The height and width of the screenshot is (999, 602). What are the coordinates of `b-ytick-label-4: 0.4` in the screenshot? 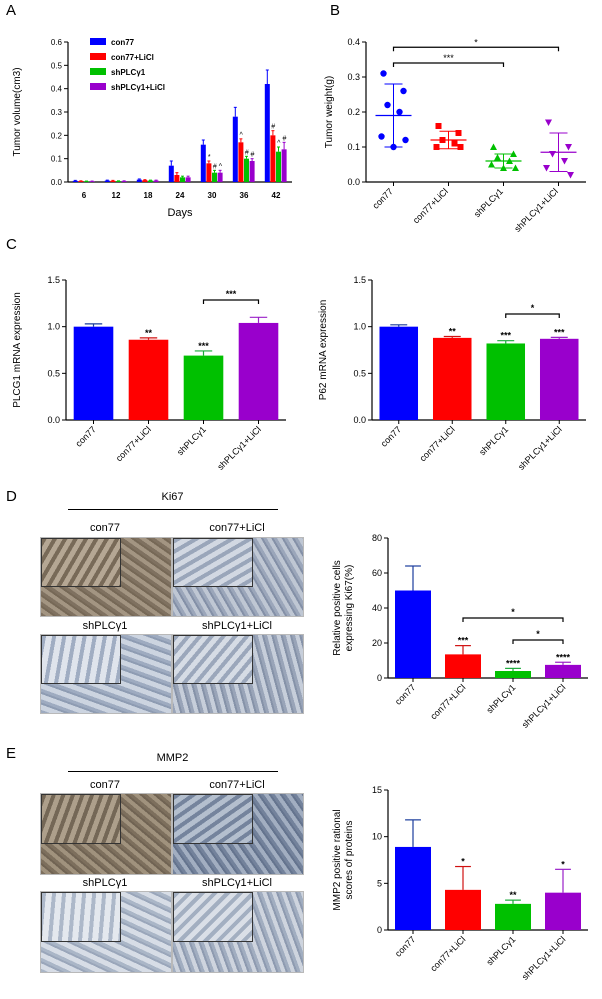 It's located at (353, 42).